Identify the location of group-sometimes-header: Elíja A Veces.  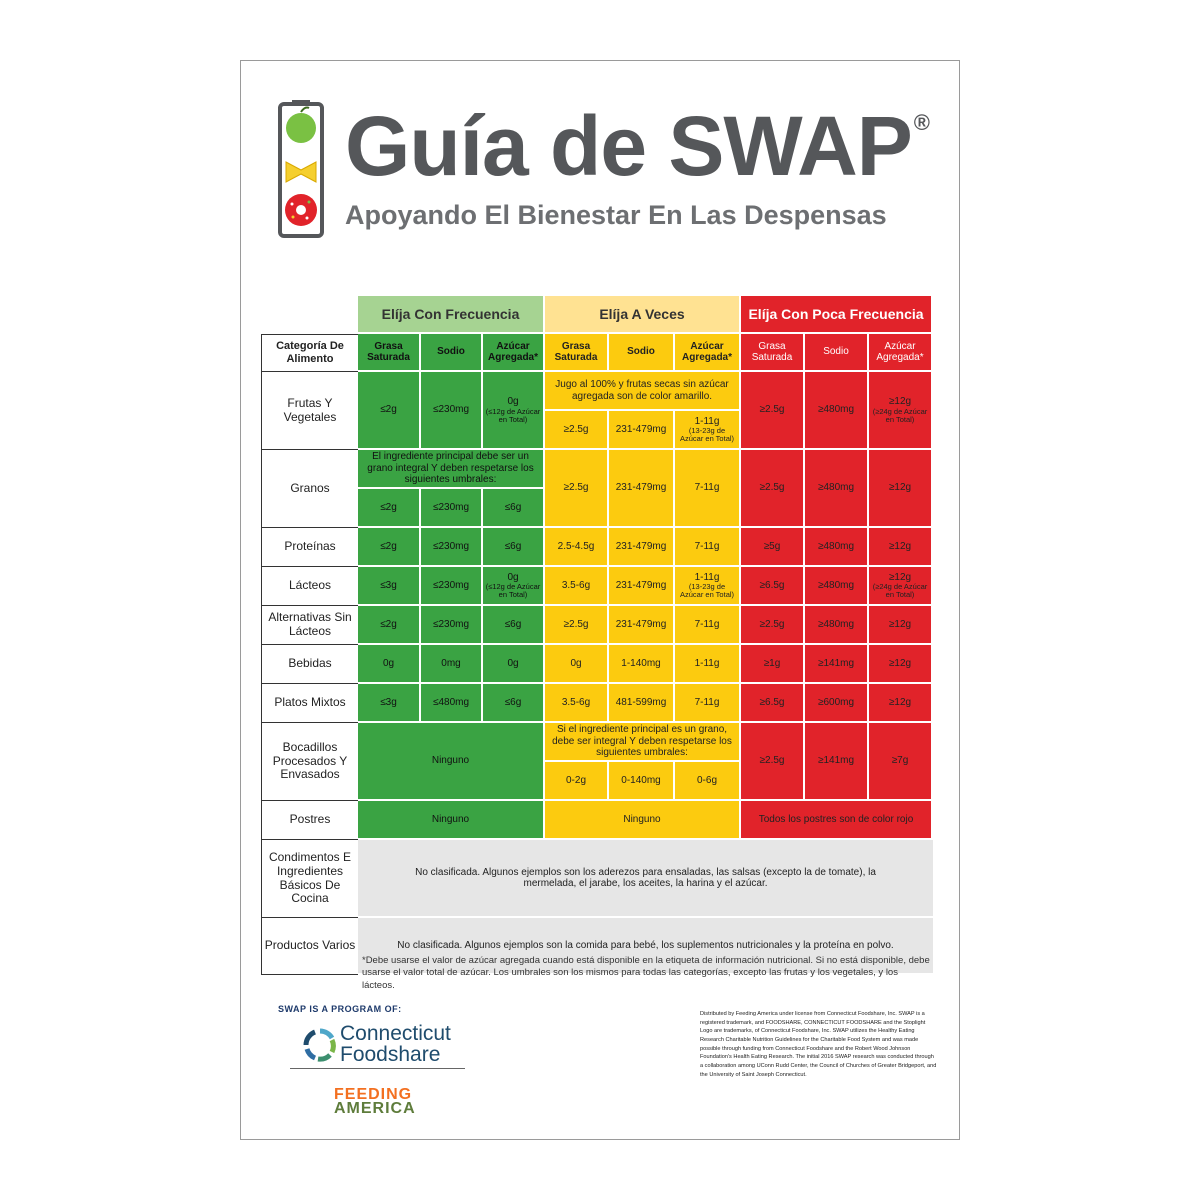
(643, 315).